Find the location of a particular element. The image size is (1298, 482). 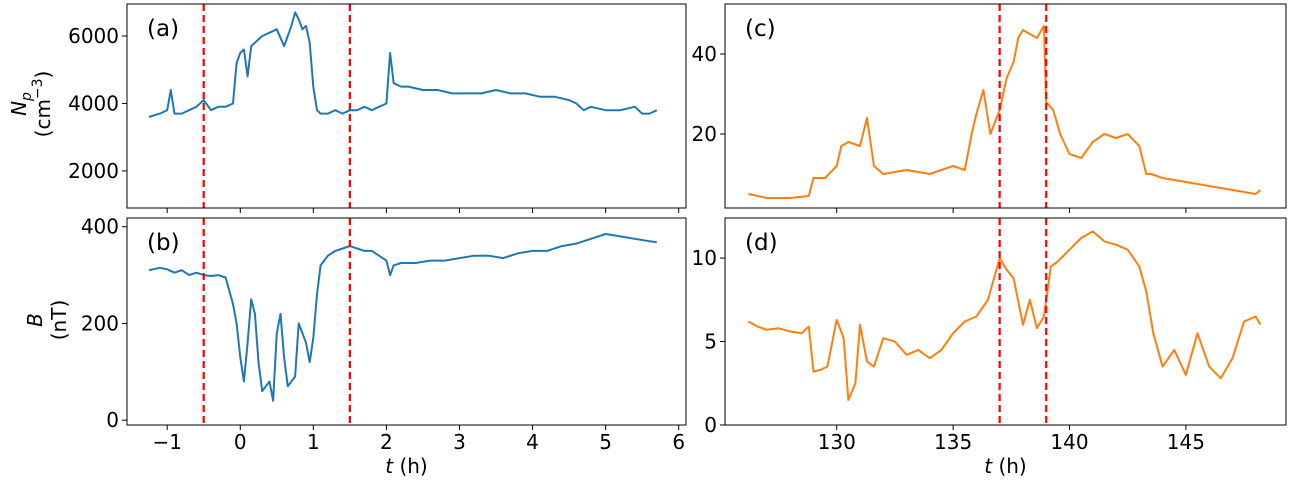

y-tick-label: 20 is located at coordinates (704, 134).